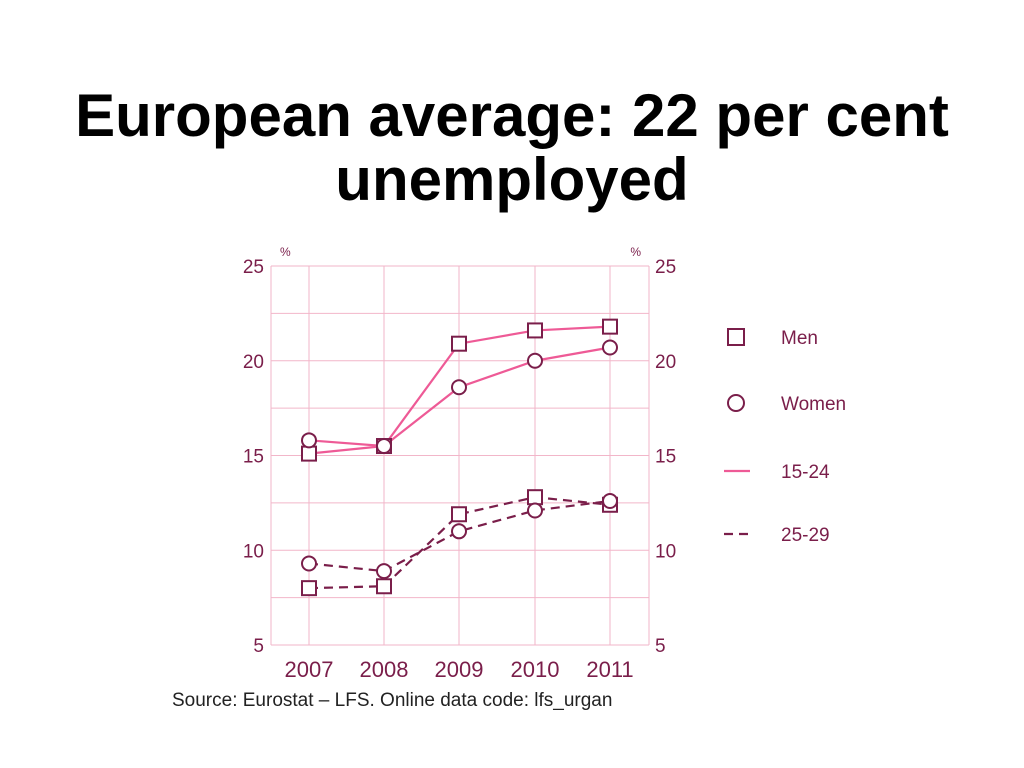 The image size is (1024, 768). I want to click on series-markers, so click(459, 457).